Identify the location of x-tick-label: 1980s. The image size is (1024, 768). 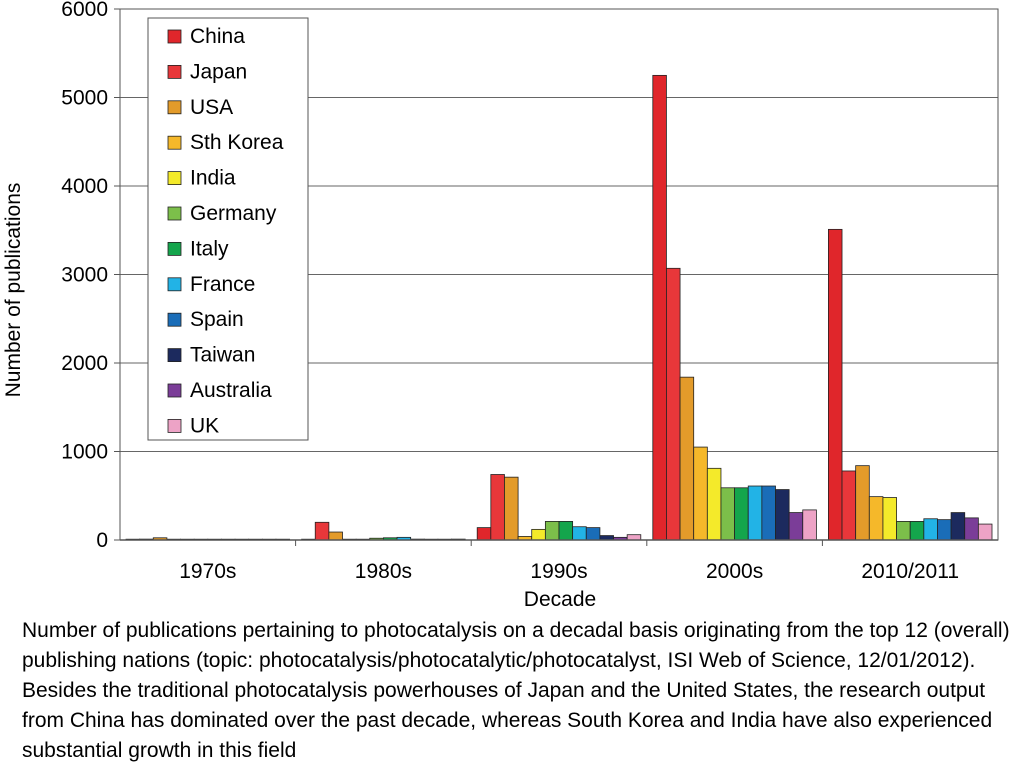
(383, 571).